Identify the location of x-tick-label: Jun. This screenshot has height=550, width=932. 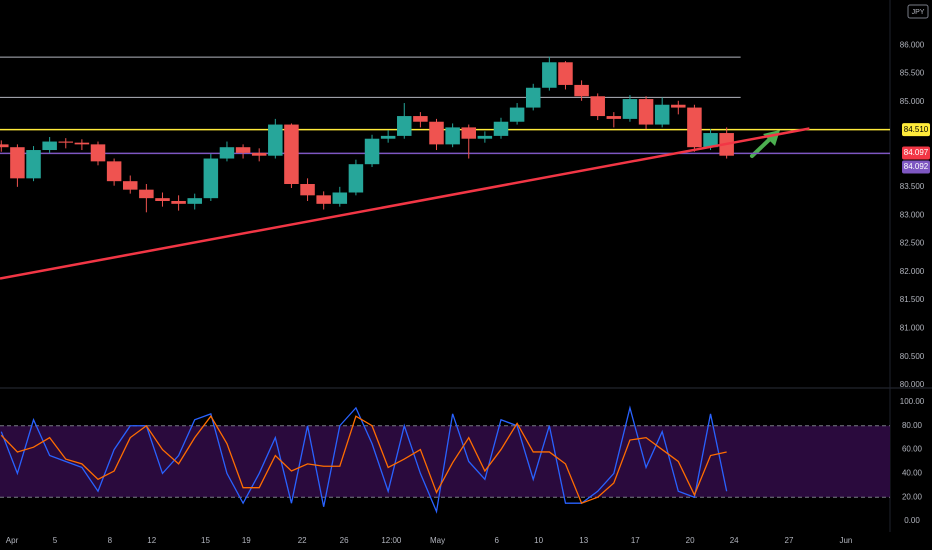
(845, 540).